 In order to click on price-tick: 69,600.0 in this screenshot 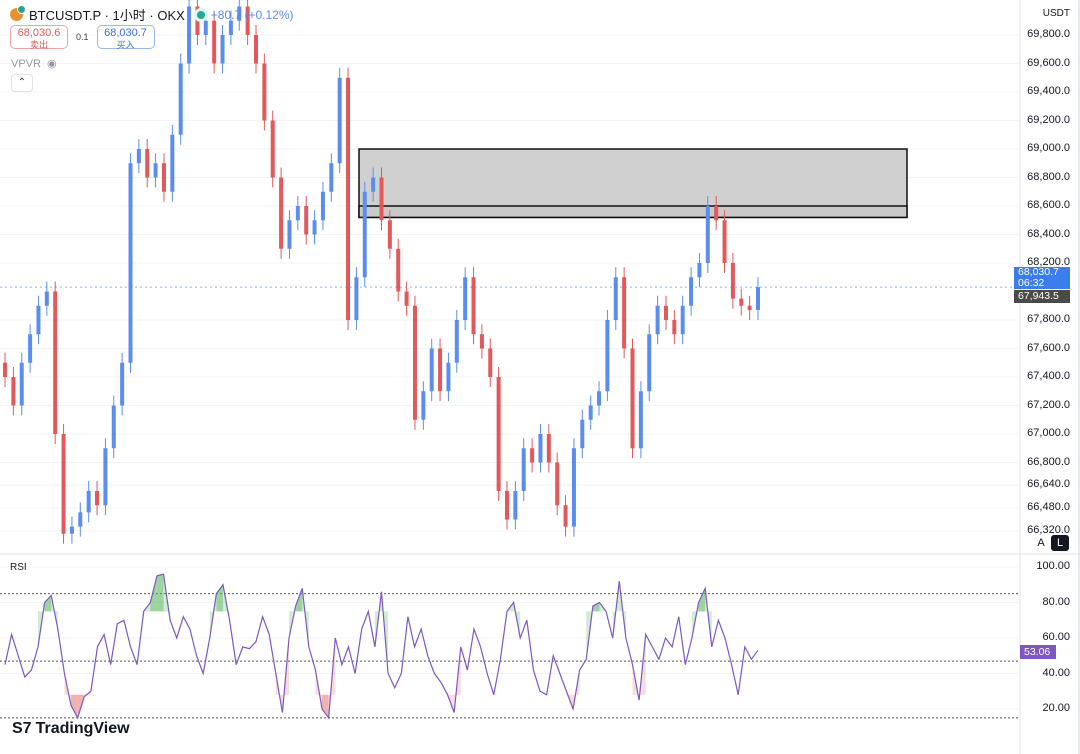, I will do `click(1048, 62)`.